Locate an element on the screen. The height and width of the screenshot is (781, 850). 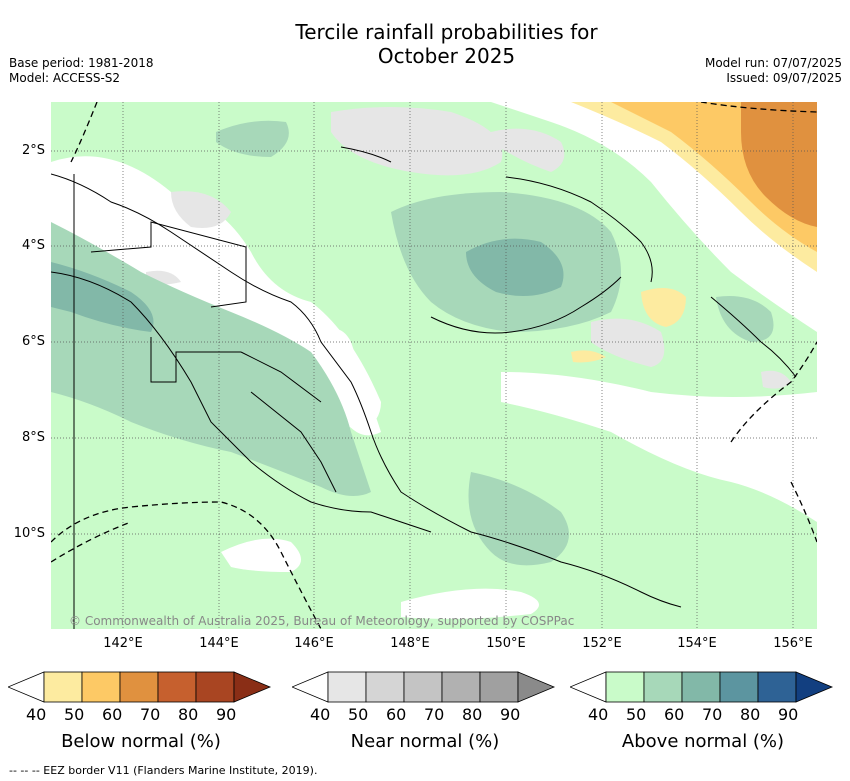
below-normal-50-patch is located at coordinates (588, 356).